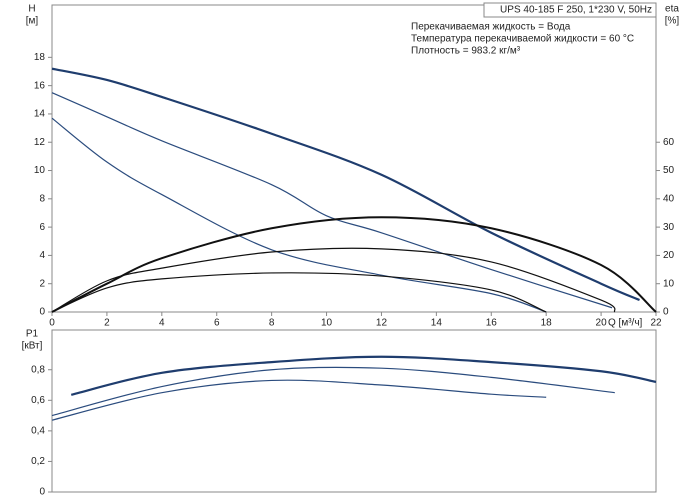 This screenshot has width=691, height=500. Describe the element at coordinates (669, 198) in the screenshot. I see `y2-tick-label: 40` at that location.